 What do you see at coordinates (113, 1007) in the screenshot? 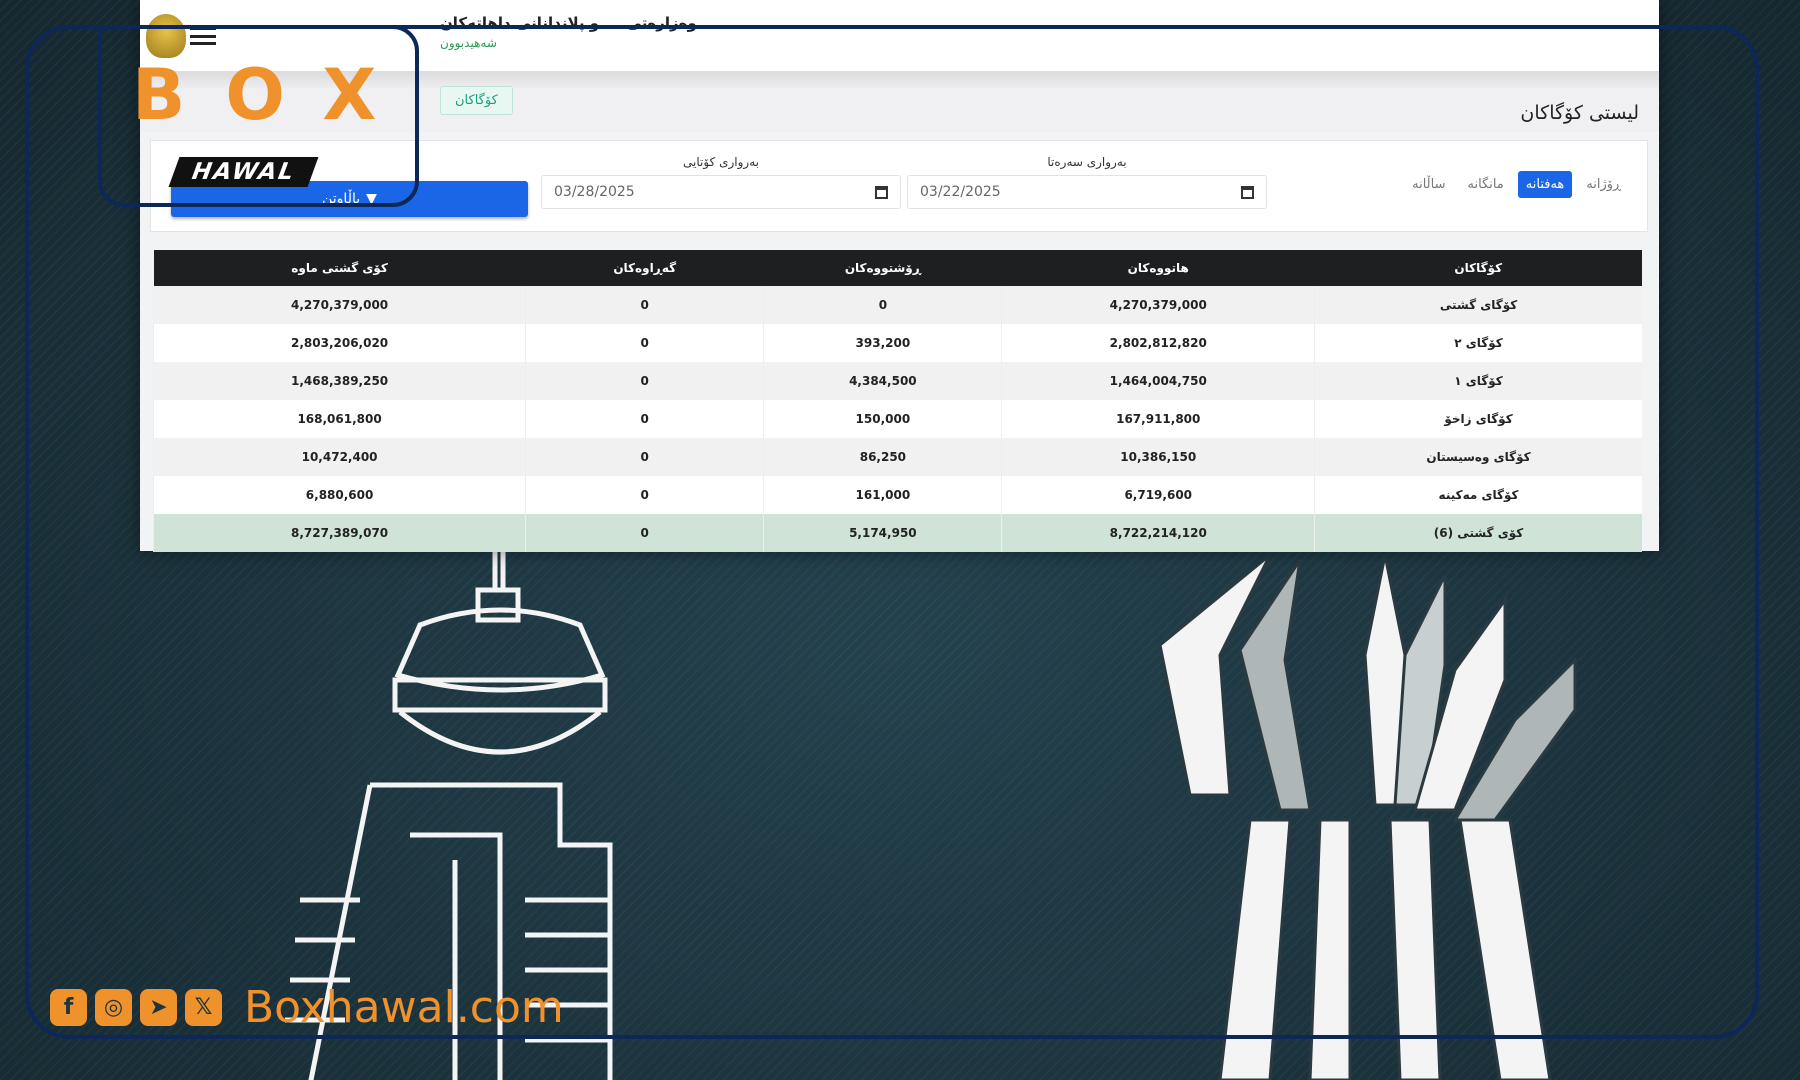
I see `instagram-icon: ◎` at bounding box center [113, 1007].